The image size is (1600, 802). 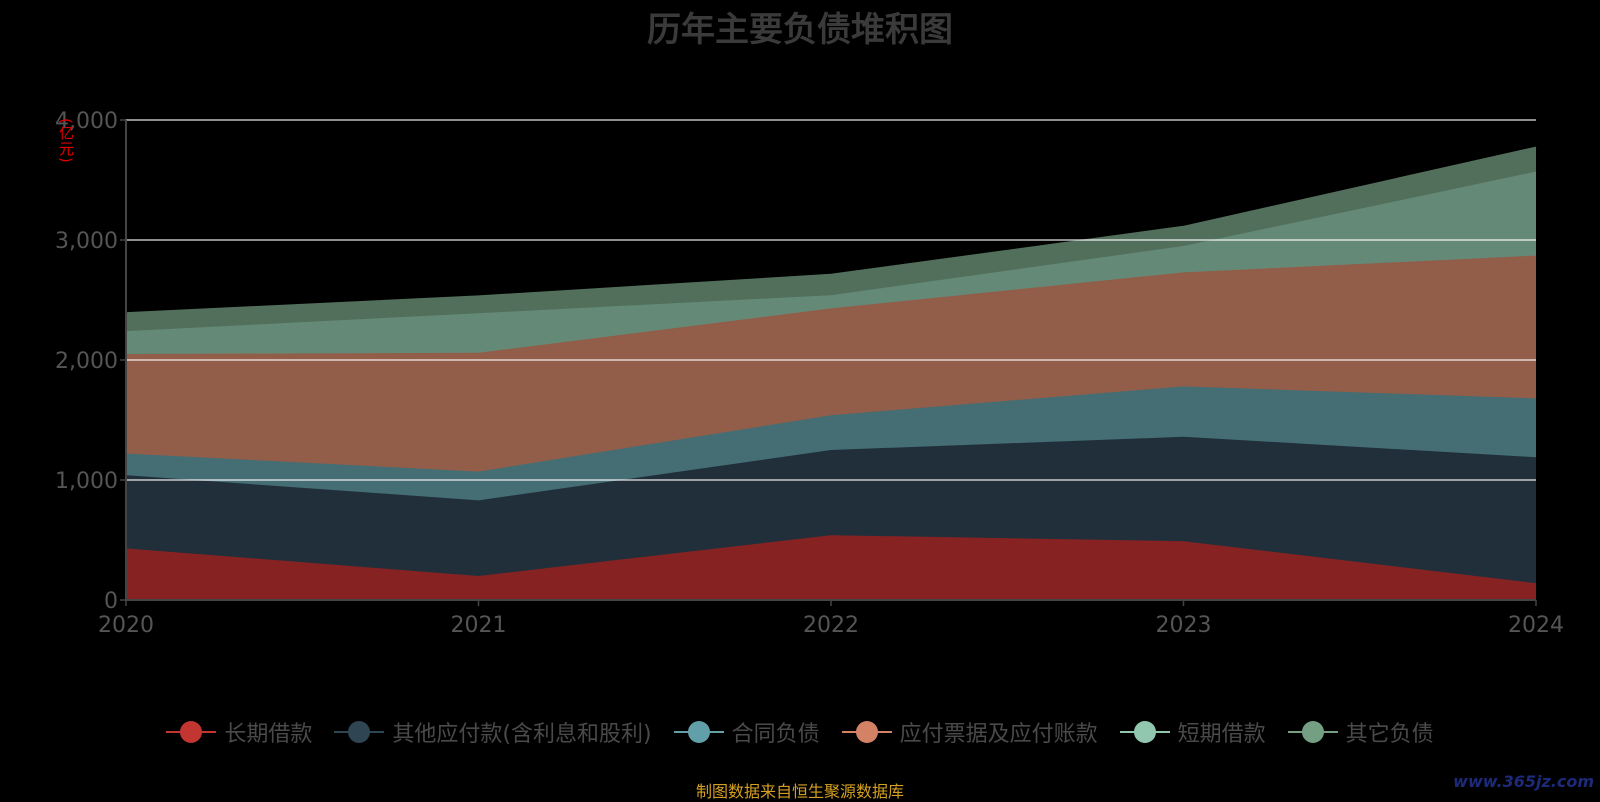 What do you see at coordinates (86, 361) in the screenshot?
I see `y-tick-label: 2,000` at bounding box center [86, 361].